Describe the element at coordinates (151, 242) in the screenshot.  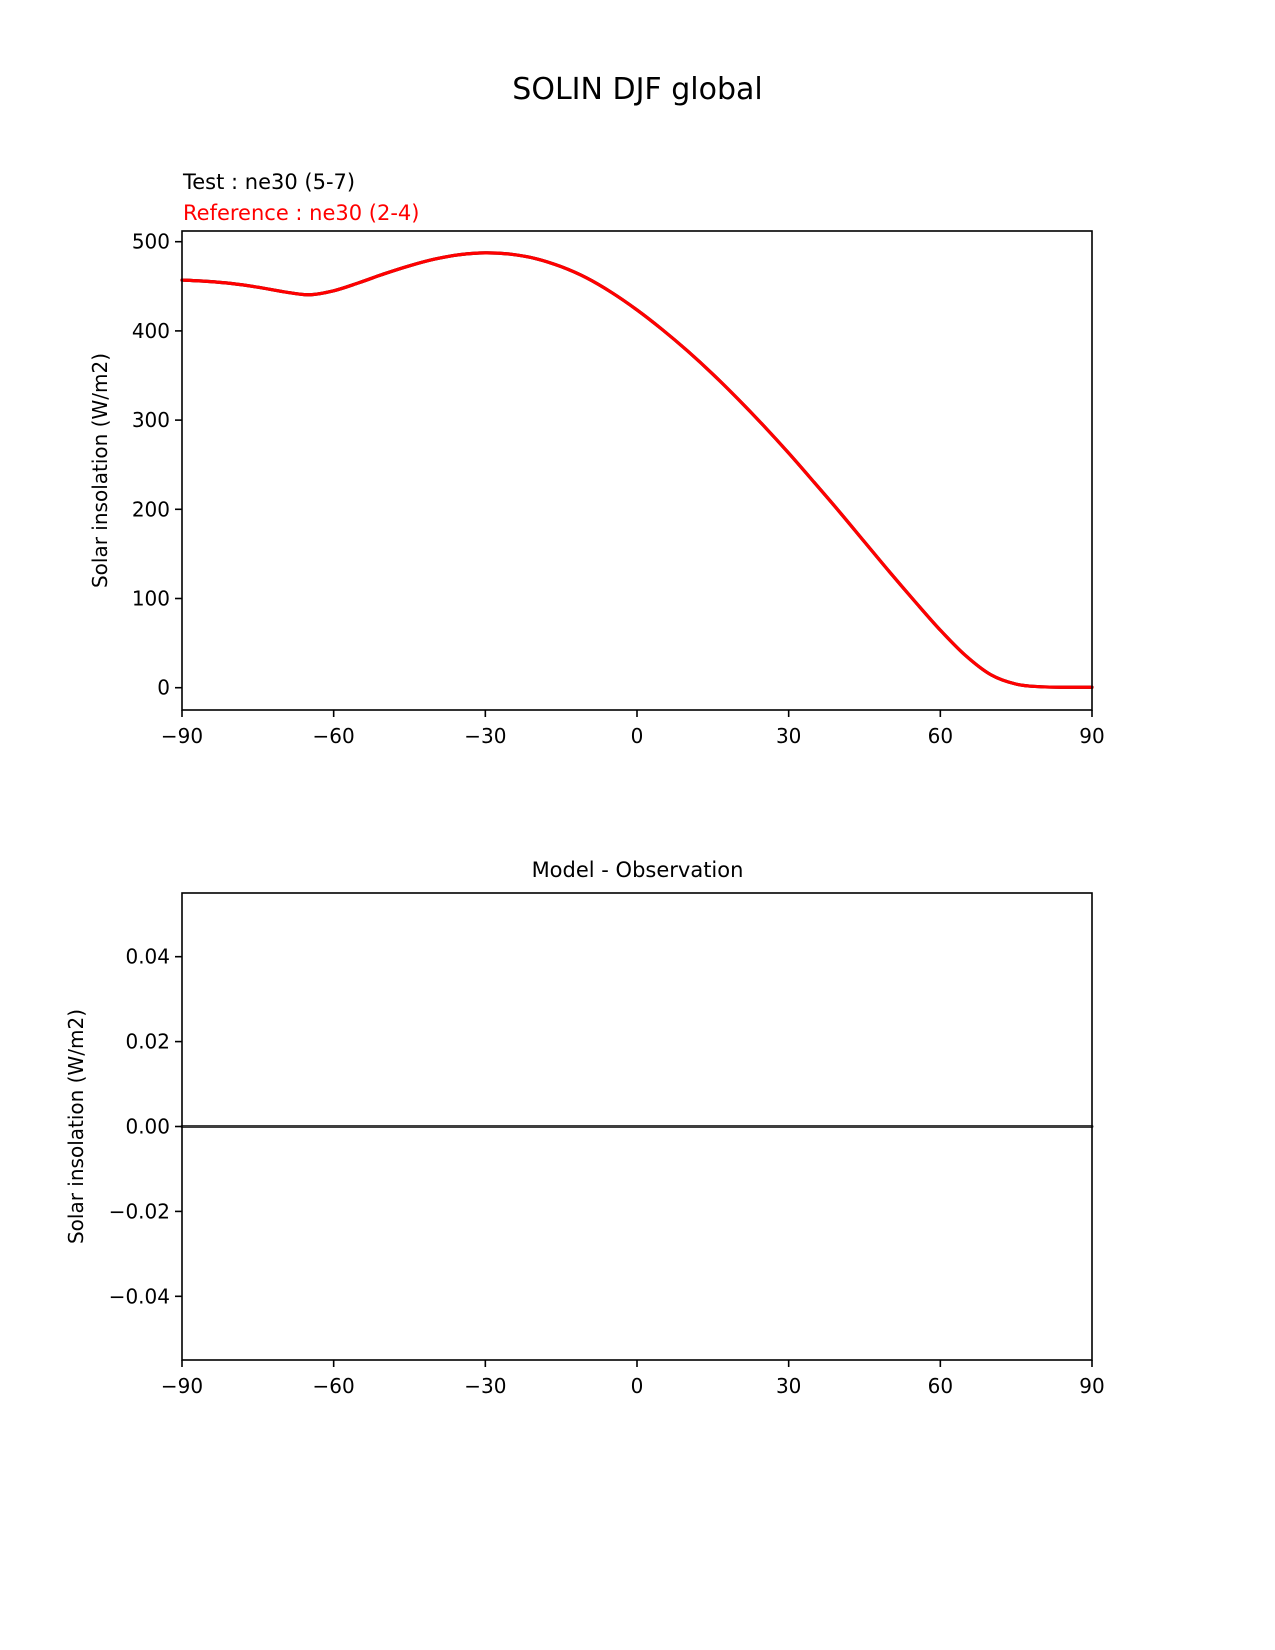
I see `y-tick-label: 500` at that location.